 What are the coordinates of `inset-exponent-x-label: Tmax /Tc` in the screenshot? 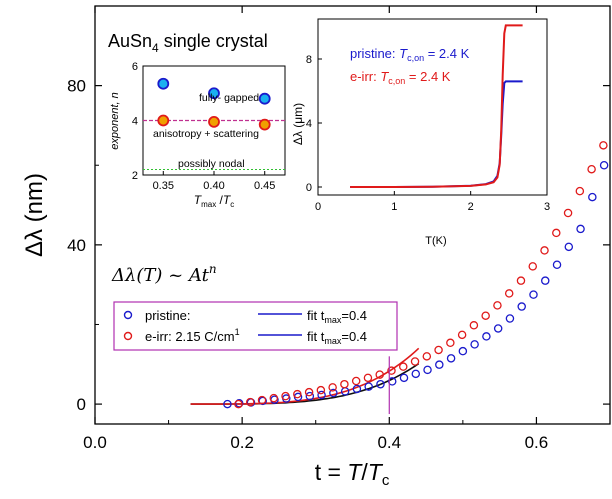 It's located at (214, 201).